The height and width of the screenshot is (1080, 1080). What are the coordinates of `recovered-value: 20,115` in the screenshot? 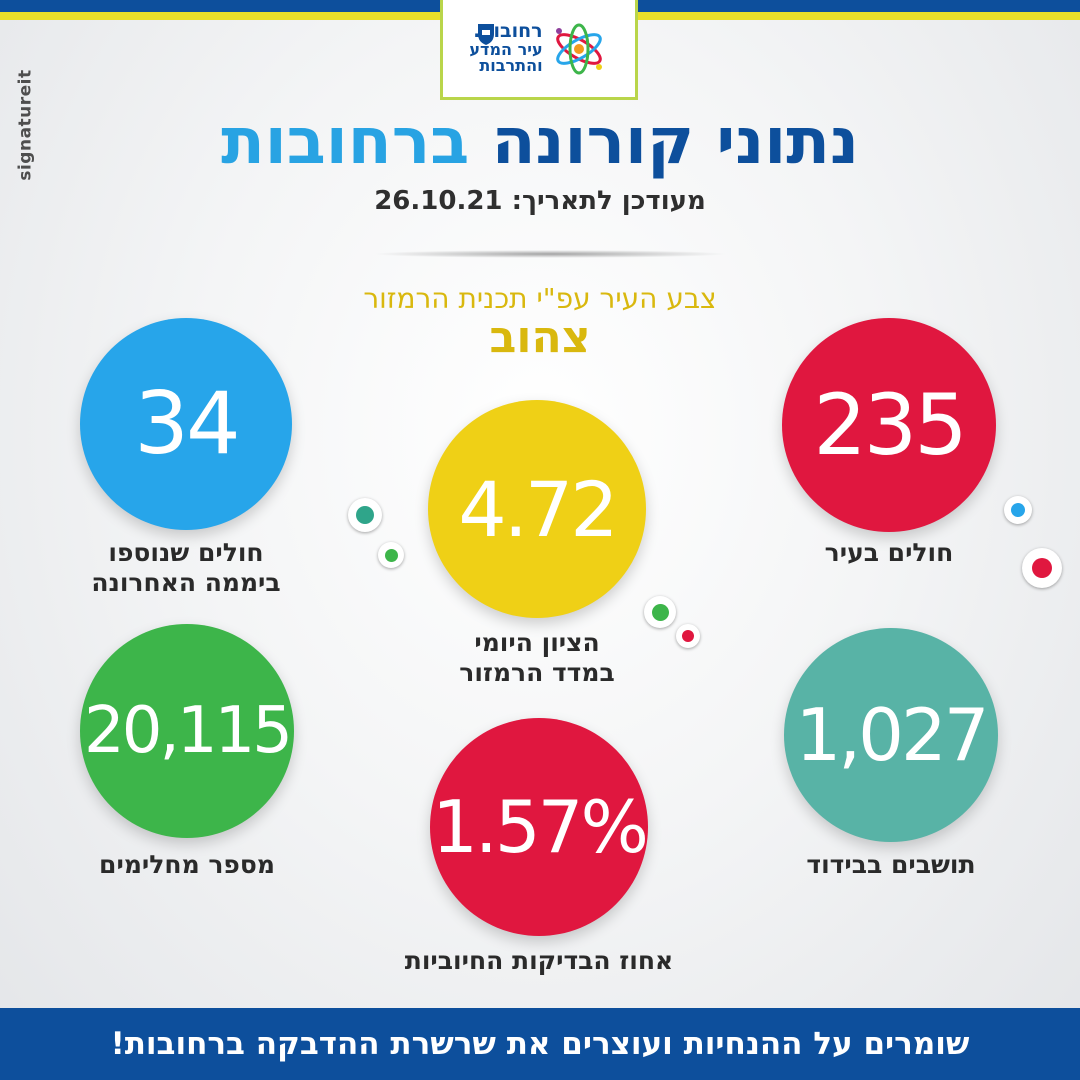 It's located at (188, 731).